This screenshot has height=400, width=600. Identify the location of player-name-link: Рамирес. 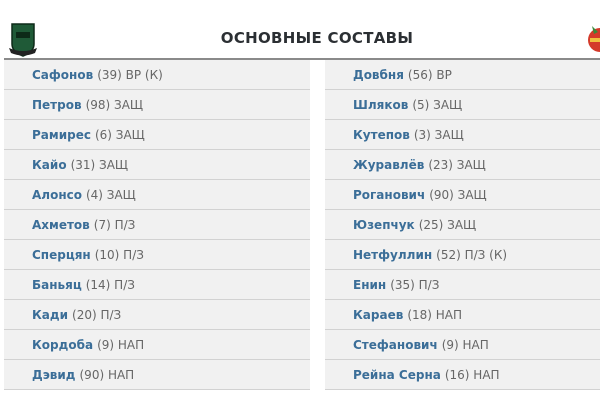
(61, 134).